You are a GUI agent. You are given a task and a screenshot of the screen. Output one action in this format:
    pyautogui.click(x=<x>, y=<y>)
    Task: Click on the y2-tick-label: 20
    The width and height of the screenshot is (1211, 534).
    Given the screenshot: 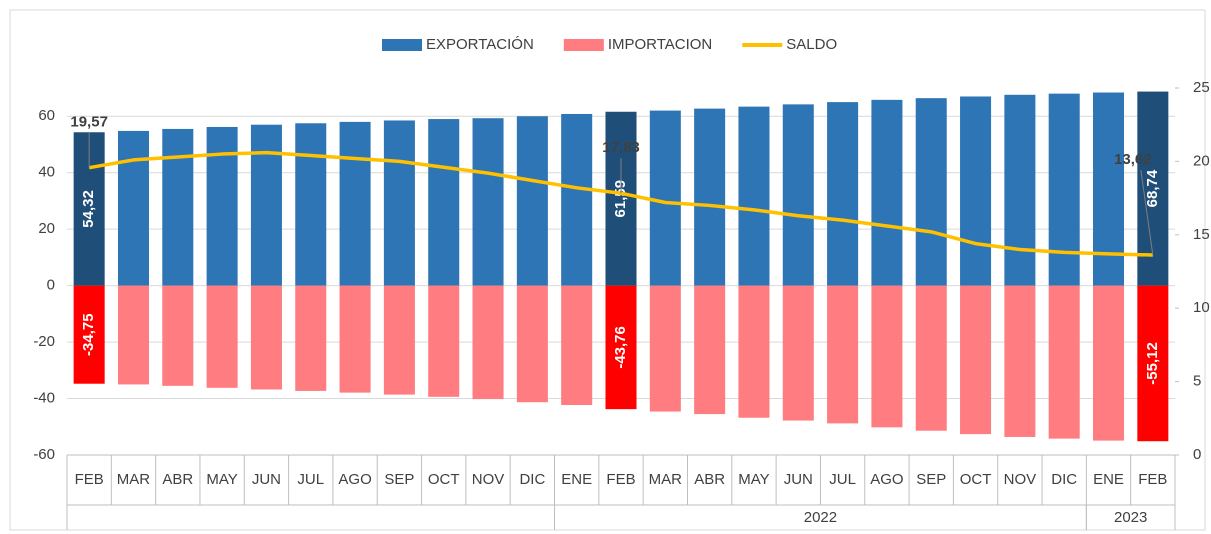 What is the action you would take?
    pyautogui.click(x=1201, y=160)
    